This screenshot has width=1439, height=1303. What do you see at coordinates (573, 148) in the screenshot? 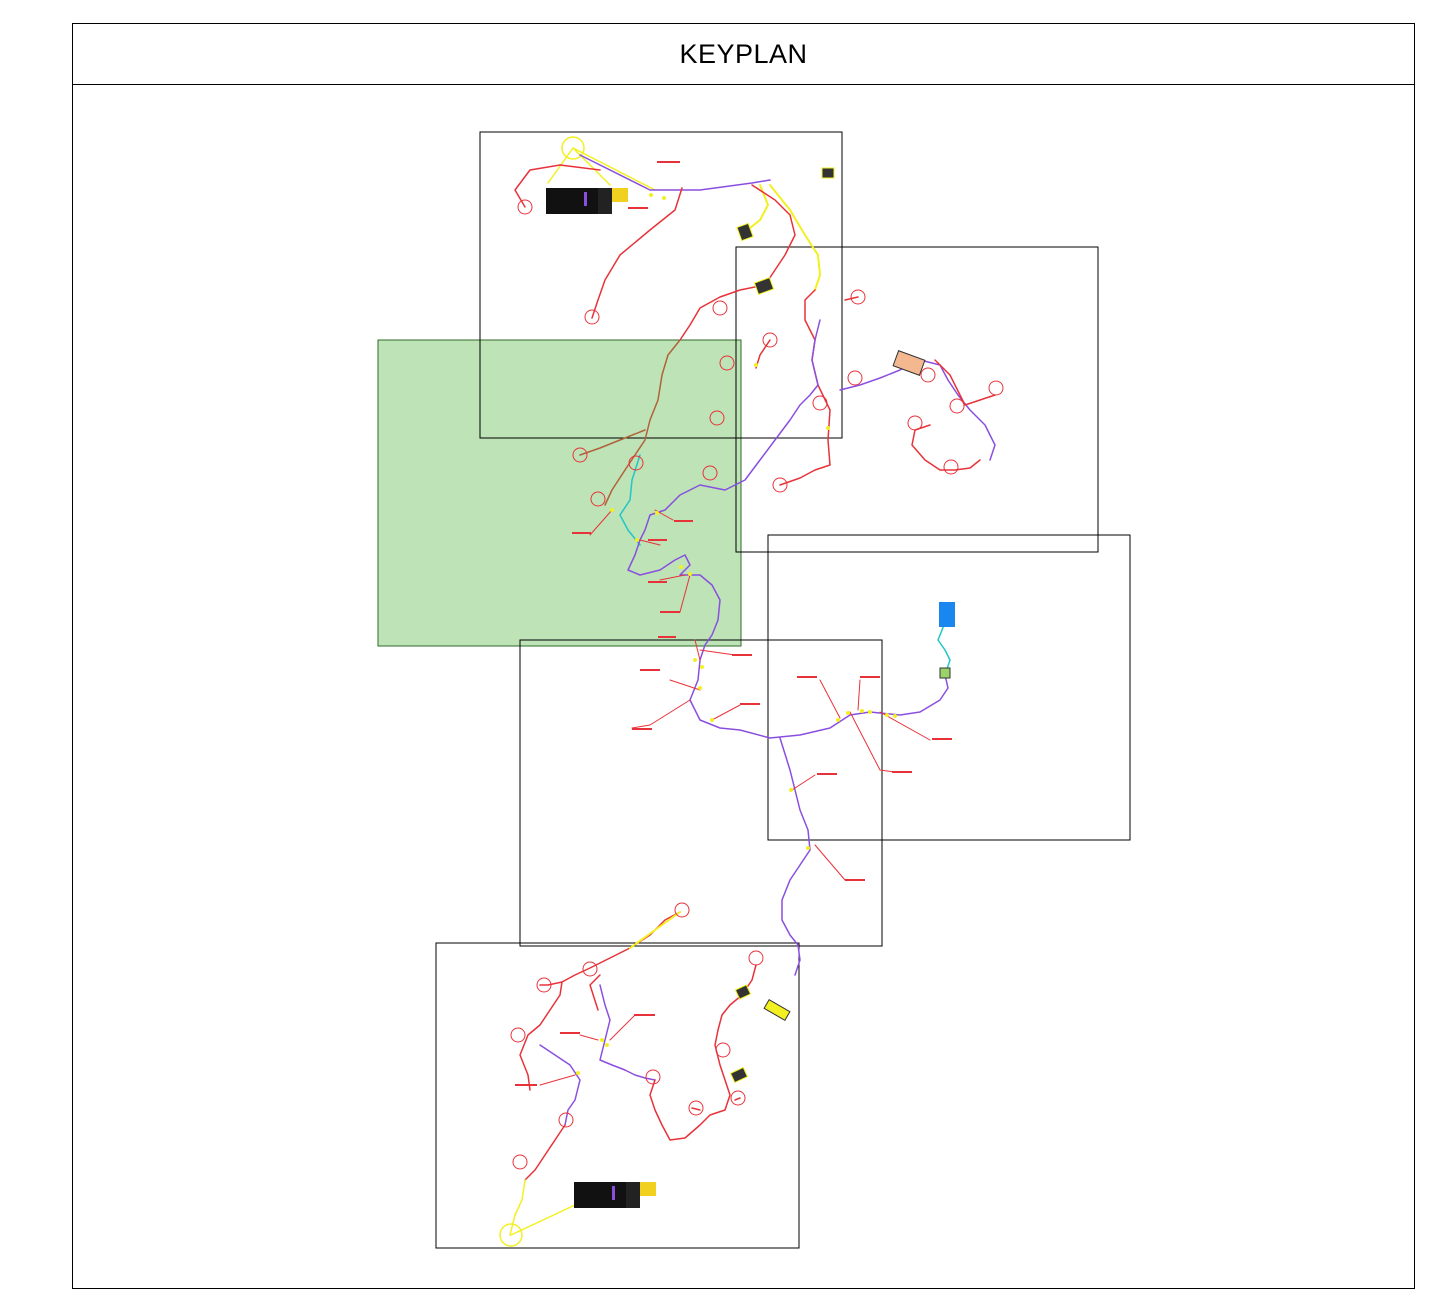
I see `start-circle-top` at bounding box center [573, 148].